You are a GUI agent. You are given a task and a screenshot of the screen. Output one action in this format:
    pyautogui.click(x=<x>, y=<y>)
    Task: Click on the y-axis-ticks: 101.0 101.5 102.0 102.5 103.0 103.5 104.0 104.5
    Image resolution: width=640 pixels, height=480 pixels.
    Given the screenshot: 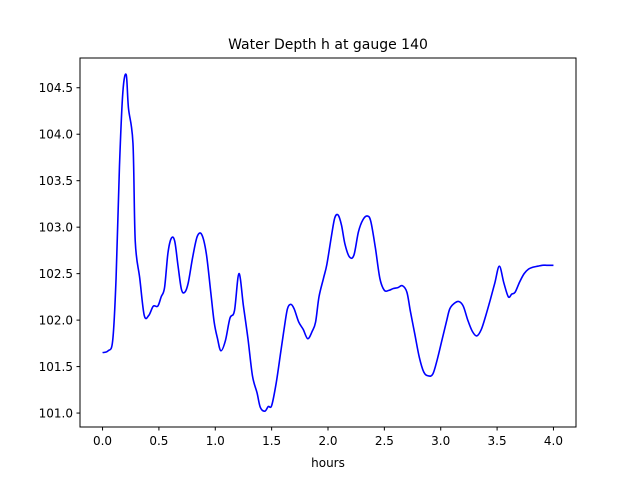 What is the action you would take?
    pyautogui.click(x=59, y=251)
    